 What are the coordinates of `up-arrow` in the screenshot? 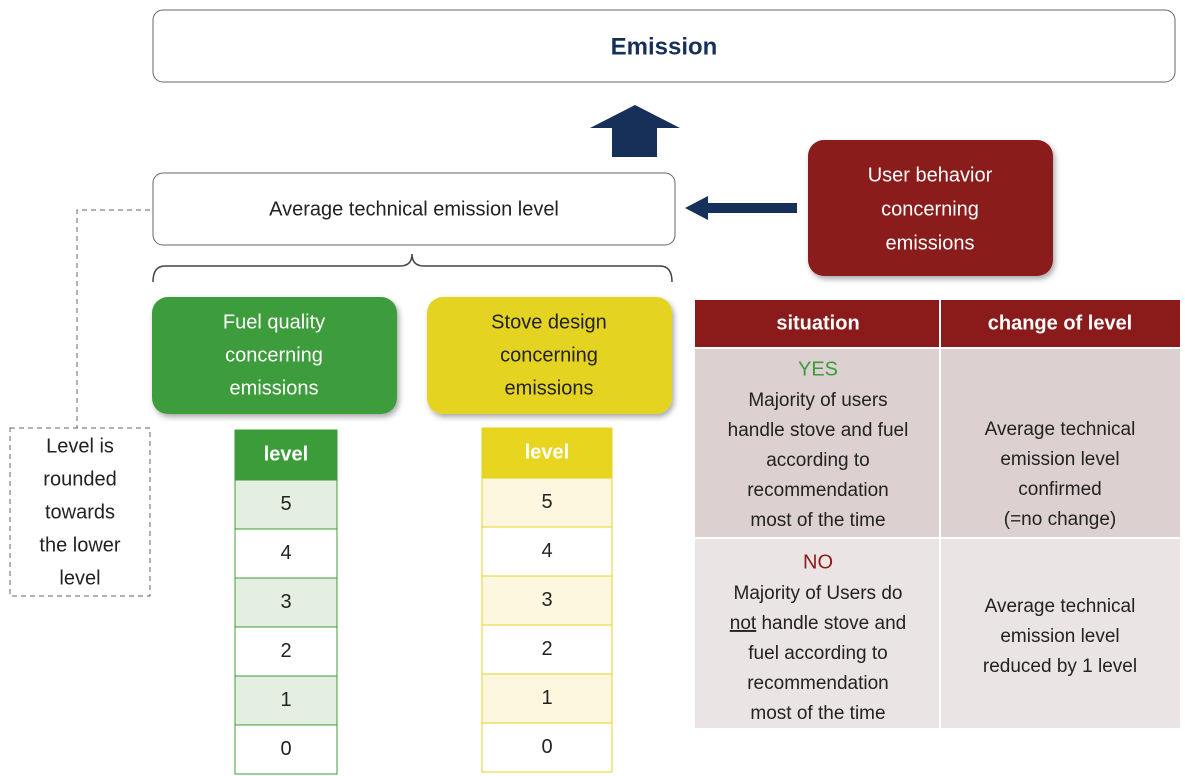 It's located at (635, 131).